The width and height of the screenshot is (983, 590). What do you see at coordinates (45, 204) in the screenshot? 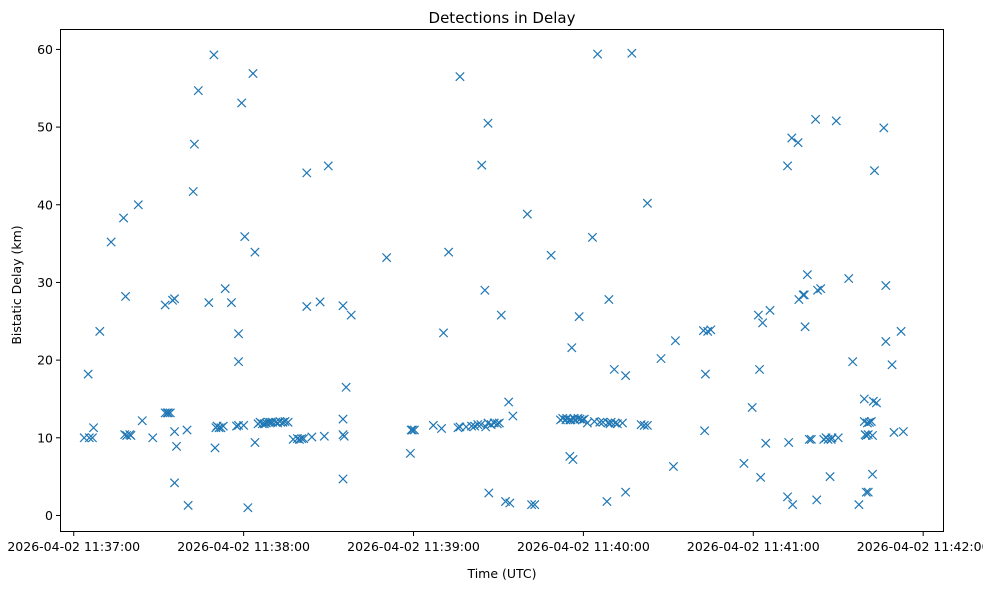
I see `y-tick-label: 40` at bounding box center [45, 204].